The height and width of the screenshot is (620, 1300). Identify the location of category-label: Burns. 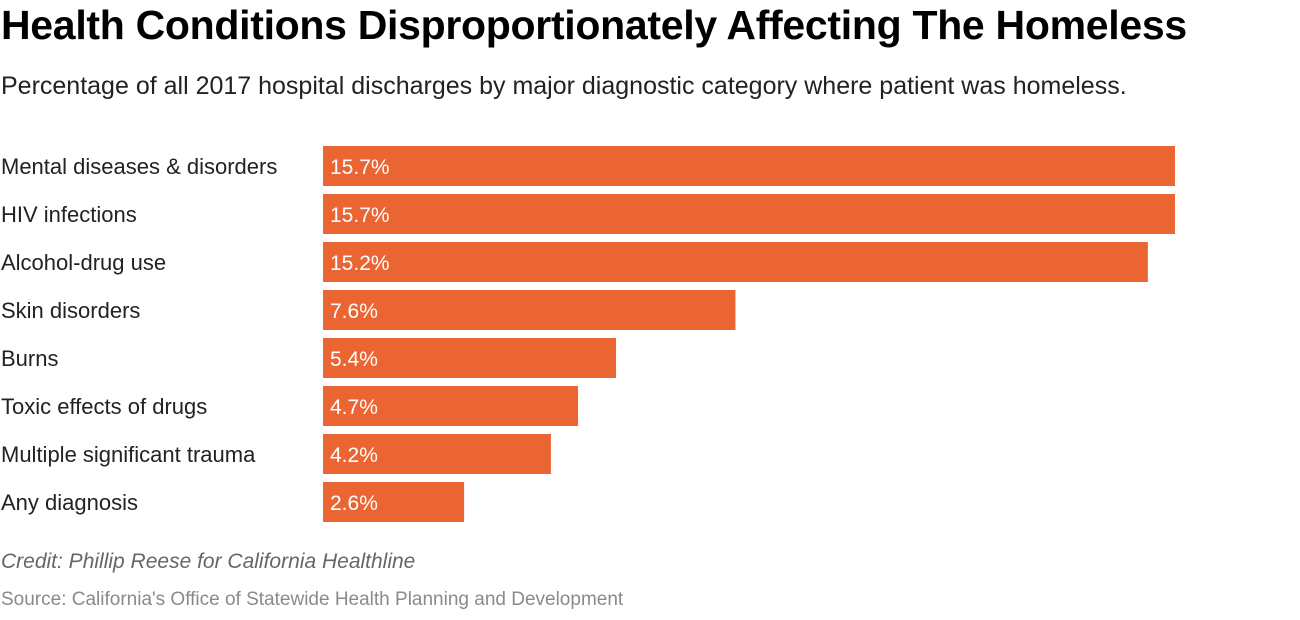
(29, 358).